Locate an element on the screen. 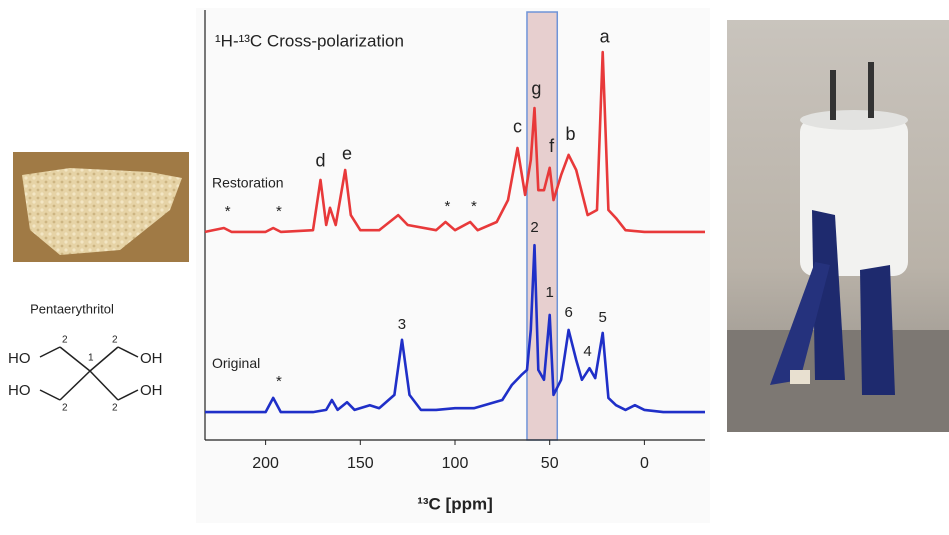 The height and width of the screenshot is (535, 949). peak-label: a is located at coordinates (605, 37).